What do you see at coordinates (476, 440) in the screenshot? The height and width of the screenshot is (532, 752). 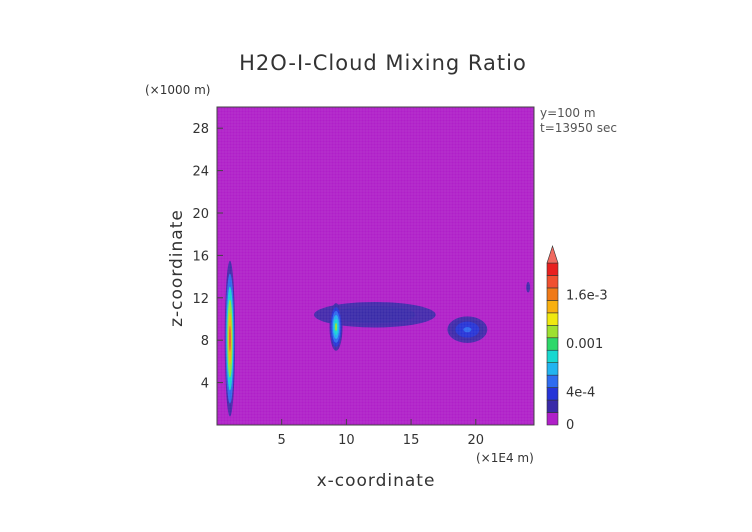 I see `x-tick-label: 20` at bounding box center [476, 440].